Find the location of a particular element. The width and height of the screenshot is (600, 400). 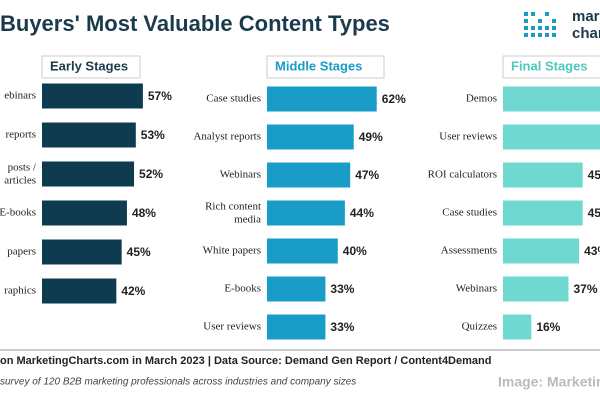

logo: mark chart is located at coordinates (562, 25).